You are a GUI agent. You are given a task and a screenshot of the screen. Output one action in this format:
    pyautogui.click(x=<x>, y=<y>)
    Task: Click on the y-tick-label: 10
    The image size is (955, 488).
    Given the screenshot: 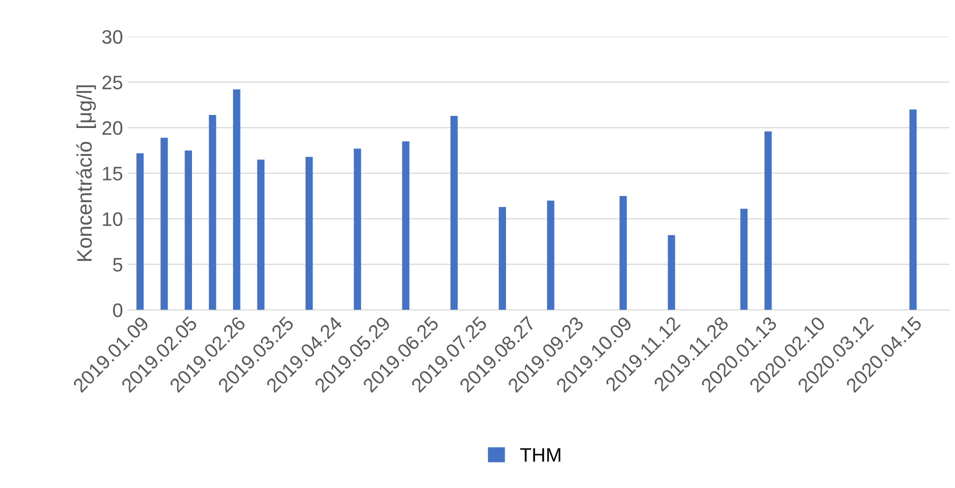 What is the action you would take?
    pyautogui.click(x=112, y=219)
    